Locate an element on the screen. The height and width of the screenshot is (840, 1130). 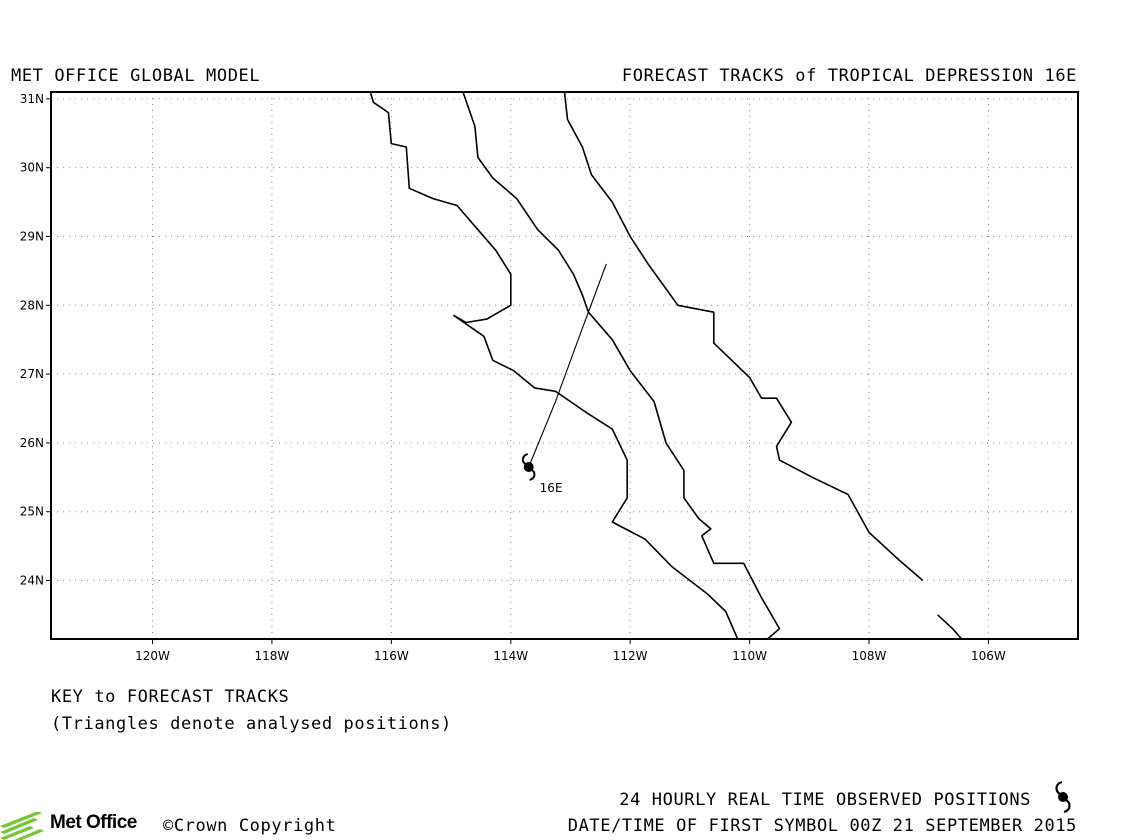
lat-tick-label: 27N is located at coordinates (32, 374).